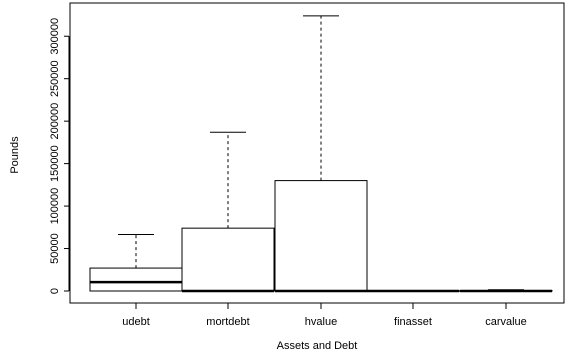 The height and width of the screenshot is (356, 570). What do you see at coordinates (55, 248) in the screenshot?
I see `y-tick-label: 50000` at bounding box center [55, 248].